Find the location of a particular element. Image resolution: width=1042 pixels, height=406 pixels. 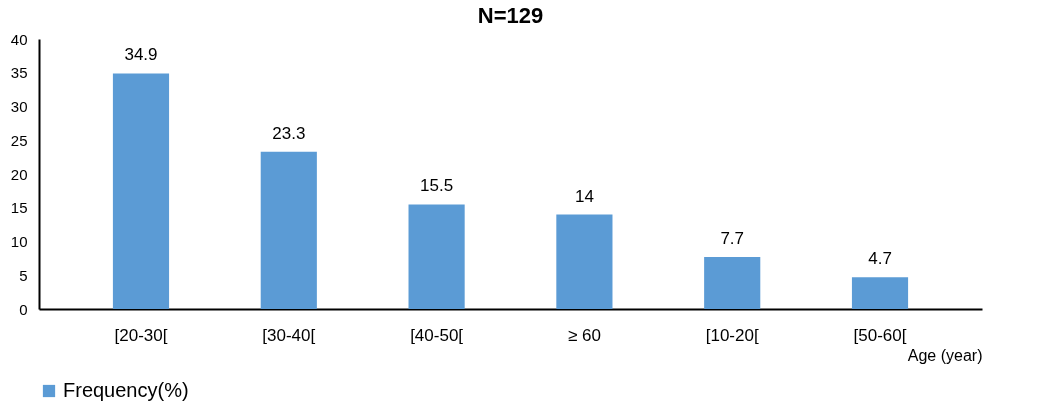

y-tick-label: 20 is located at coordinates (19, 174).